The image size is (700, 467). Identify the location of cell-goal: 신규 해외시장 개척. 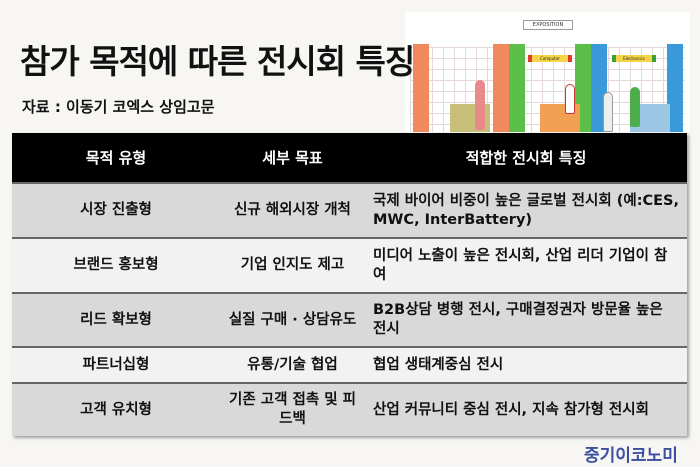
(292, 210).